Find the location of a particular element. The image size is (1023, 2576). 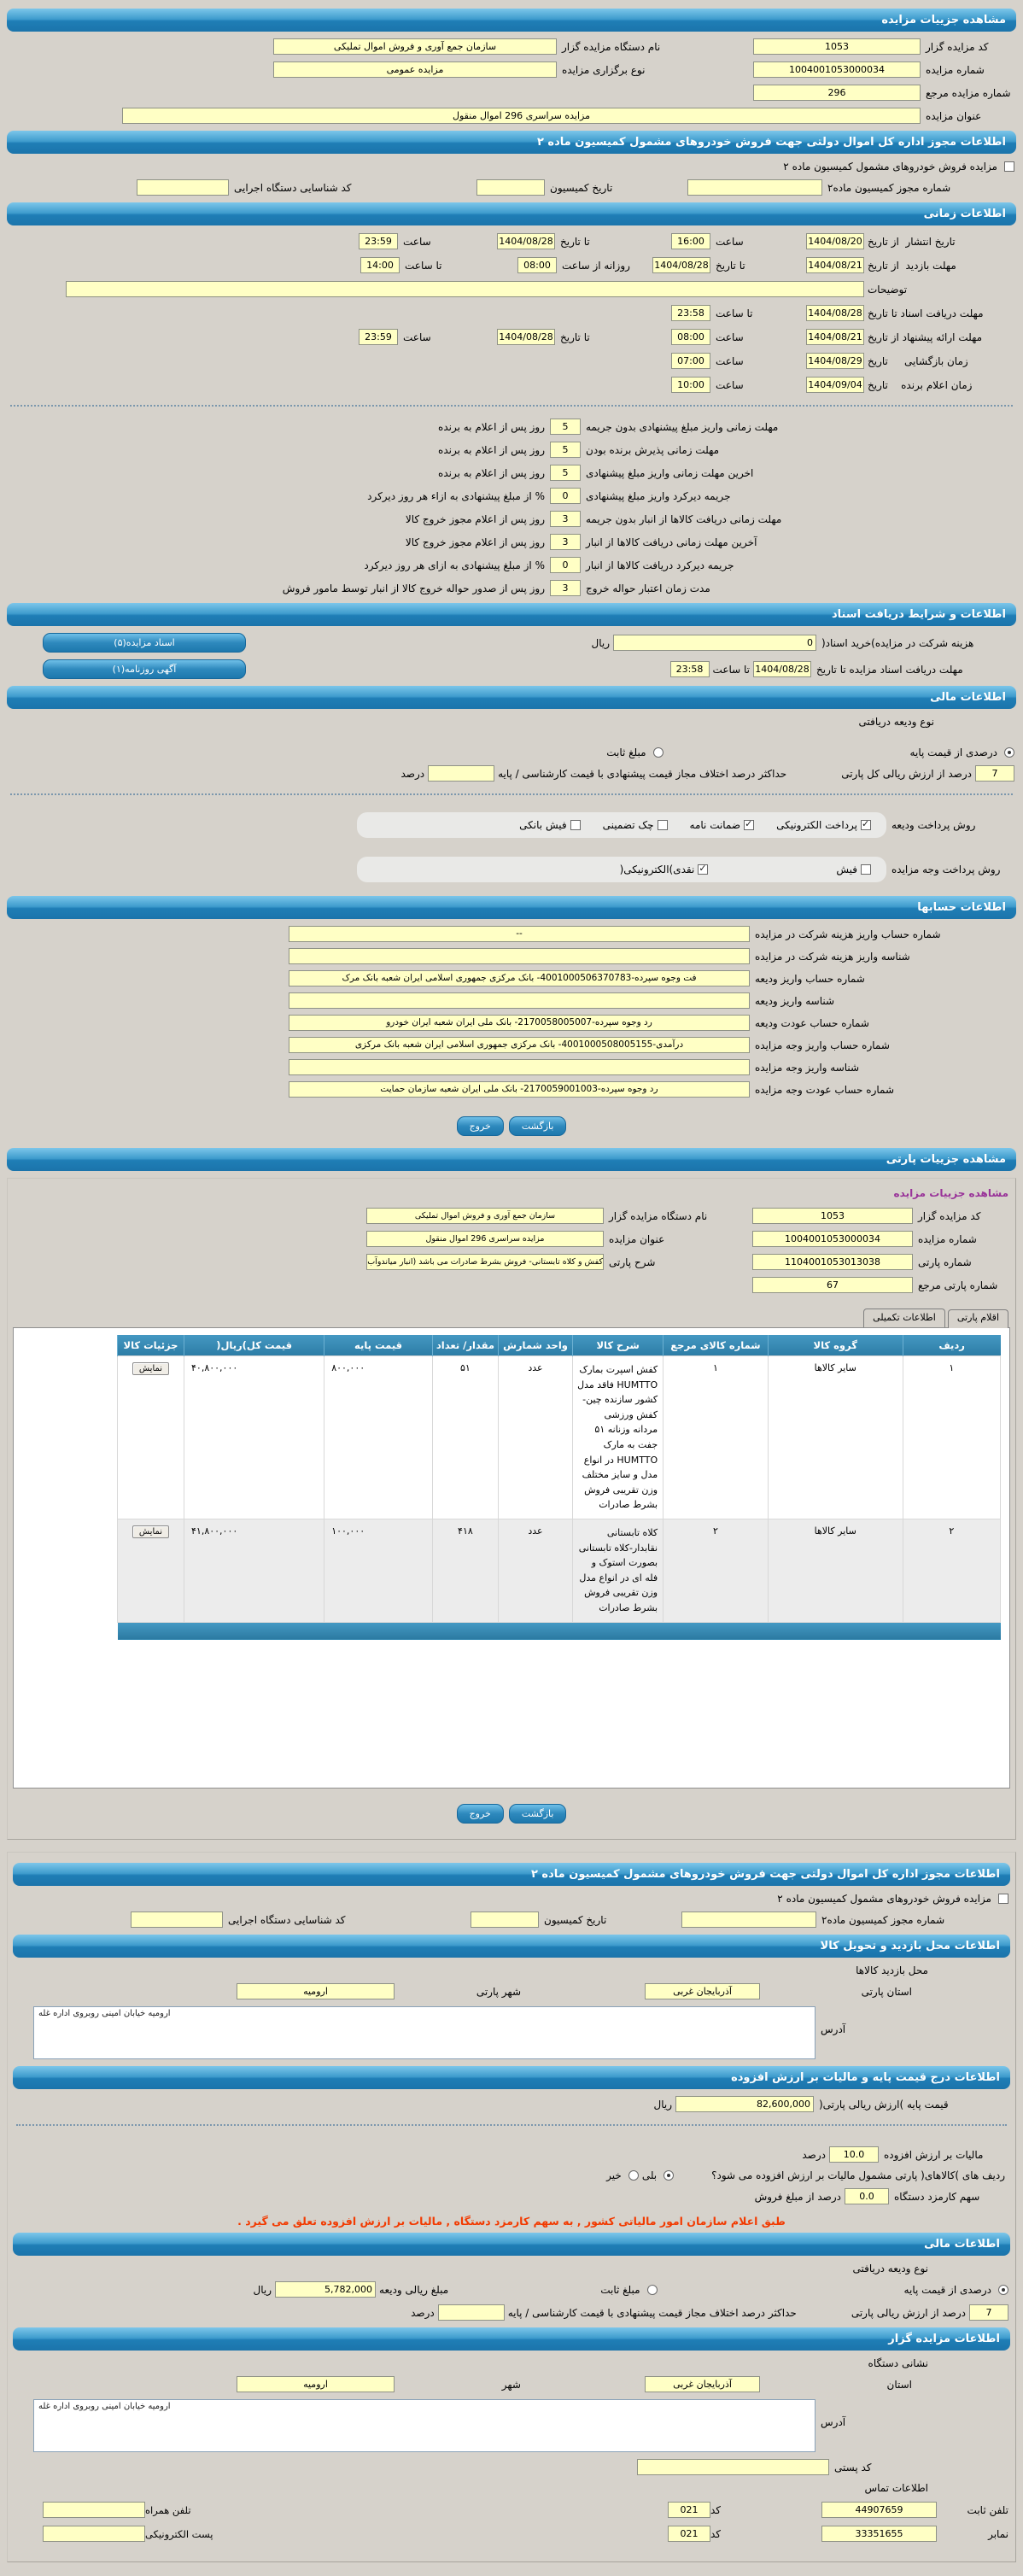

auction-title-field: مزایده سراسری 296 اموال منقول is located at coordinates (521, 116).